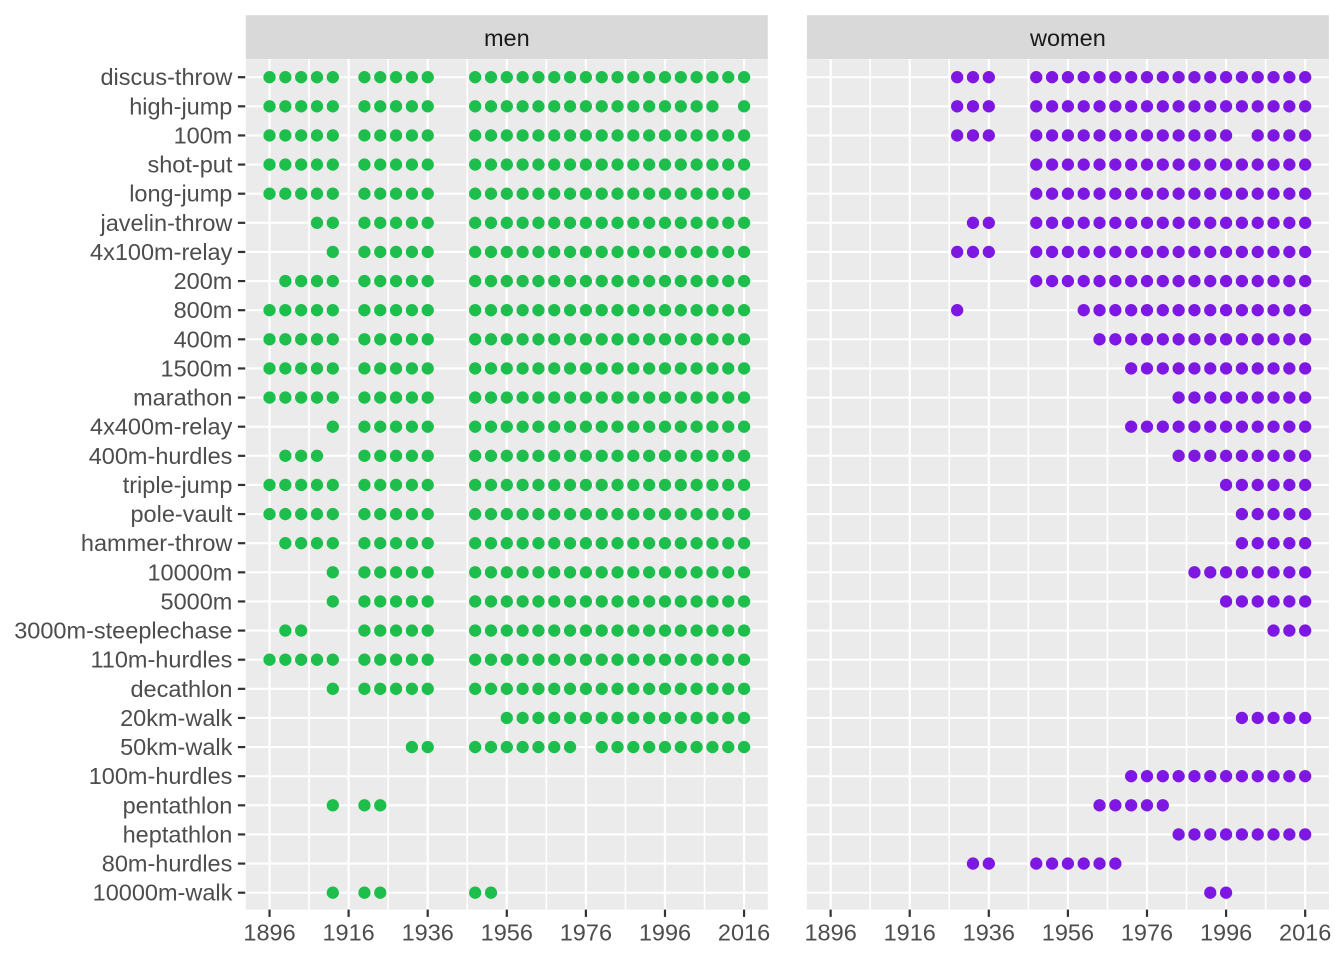 The width and height of the screenshot is (1344, 960). Describe the element at coordinates (189, 165) in the screenshot. I see `svg-text: shot-put` at that location.